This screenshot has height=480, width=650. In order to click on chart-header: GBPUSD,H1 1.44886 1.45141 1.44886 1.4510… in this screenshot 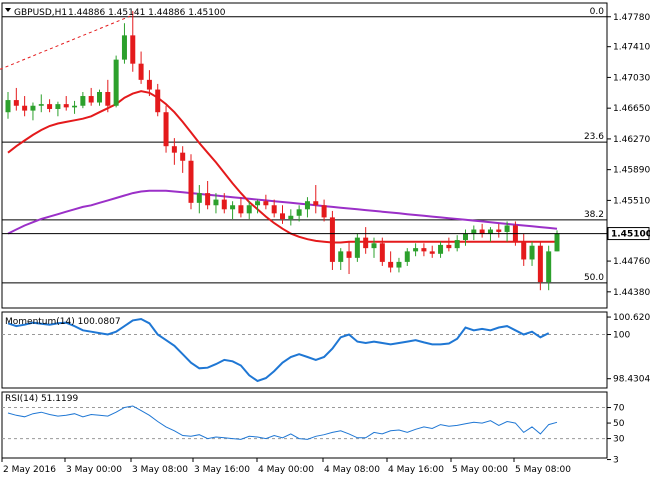, I will do `click(115, 13)`.